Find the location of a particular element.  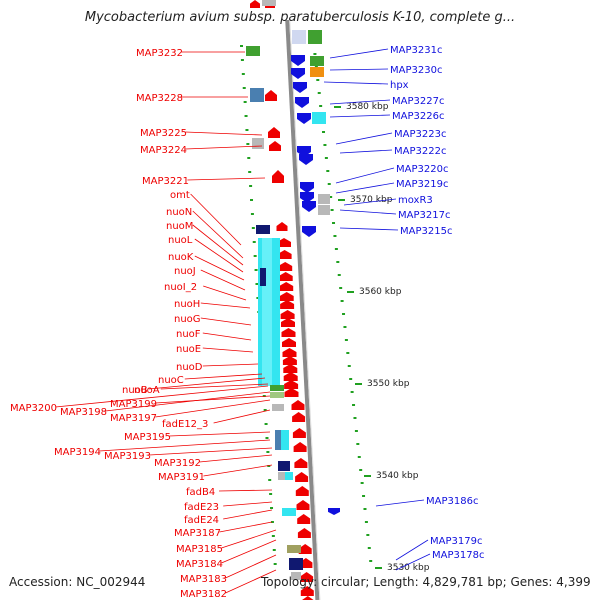

gene-label-left: MAP3194 is located at coordinates (77, 452).